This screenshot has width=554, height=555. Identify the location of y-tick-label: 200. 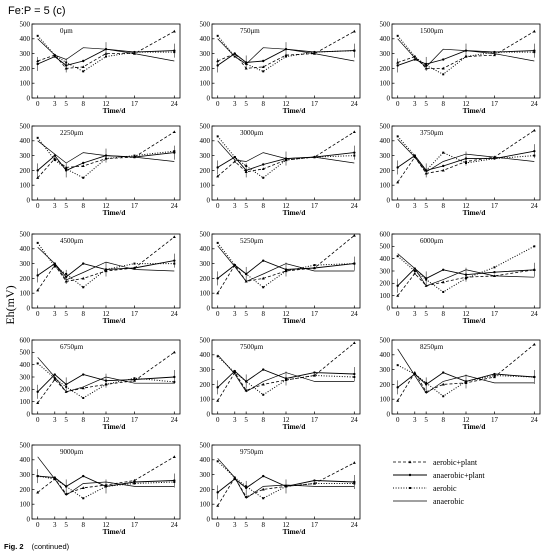
(25, 279).